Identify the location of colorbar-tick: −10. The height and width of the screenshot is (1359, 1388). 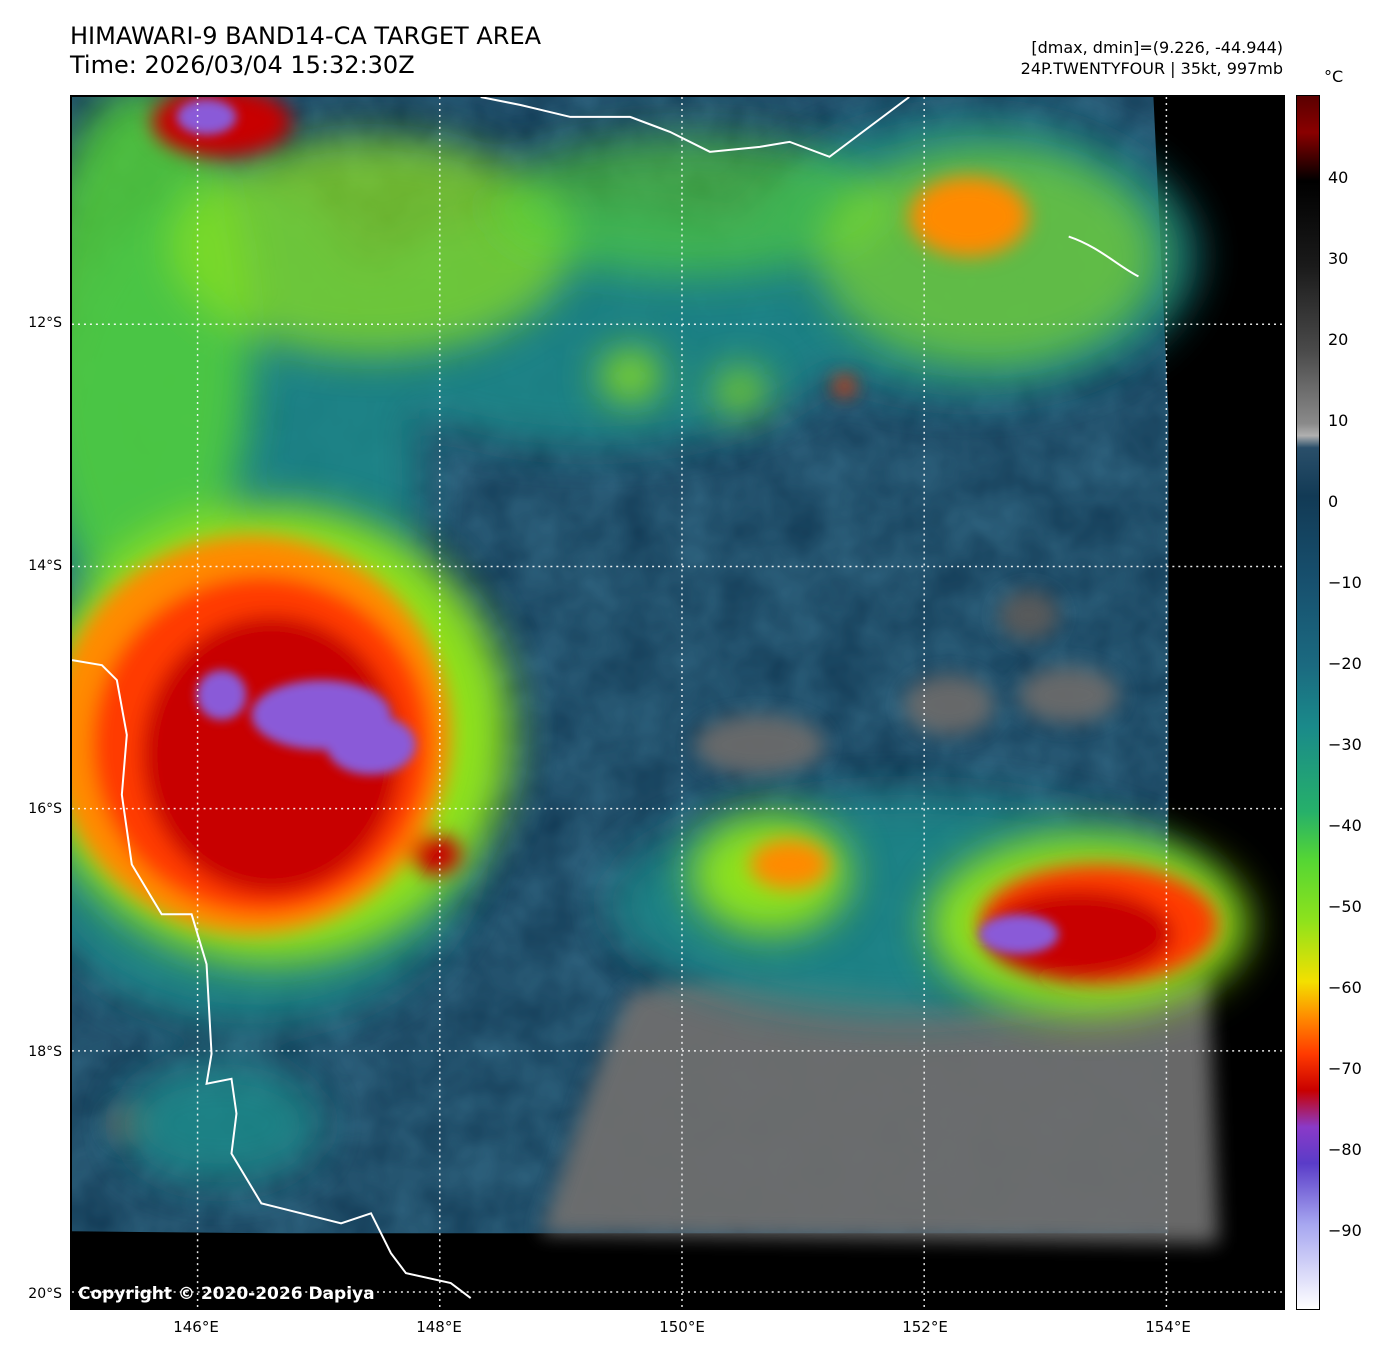
(1345, 582).